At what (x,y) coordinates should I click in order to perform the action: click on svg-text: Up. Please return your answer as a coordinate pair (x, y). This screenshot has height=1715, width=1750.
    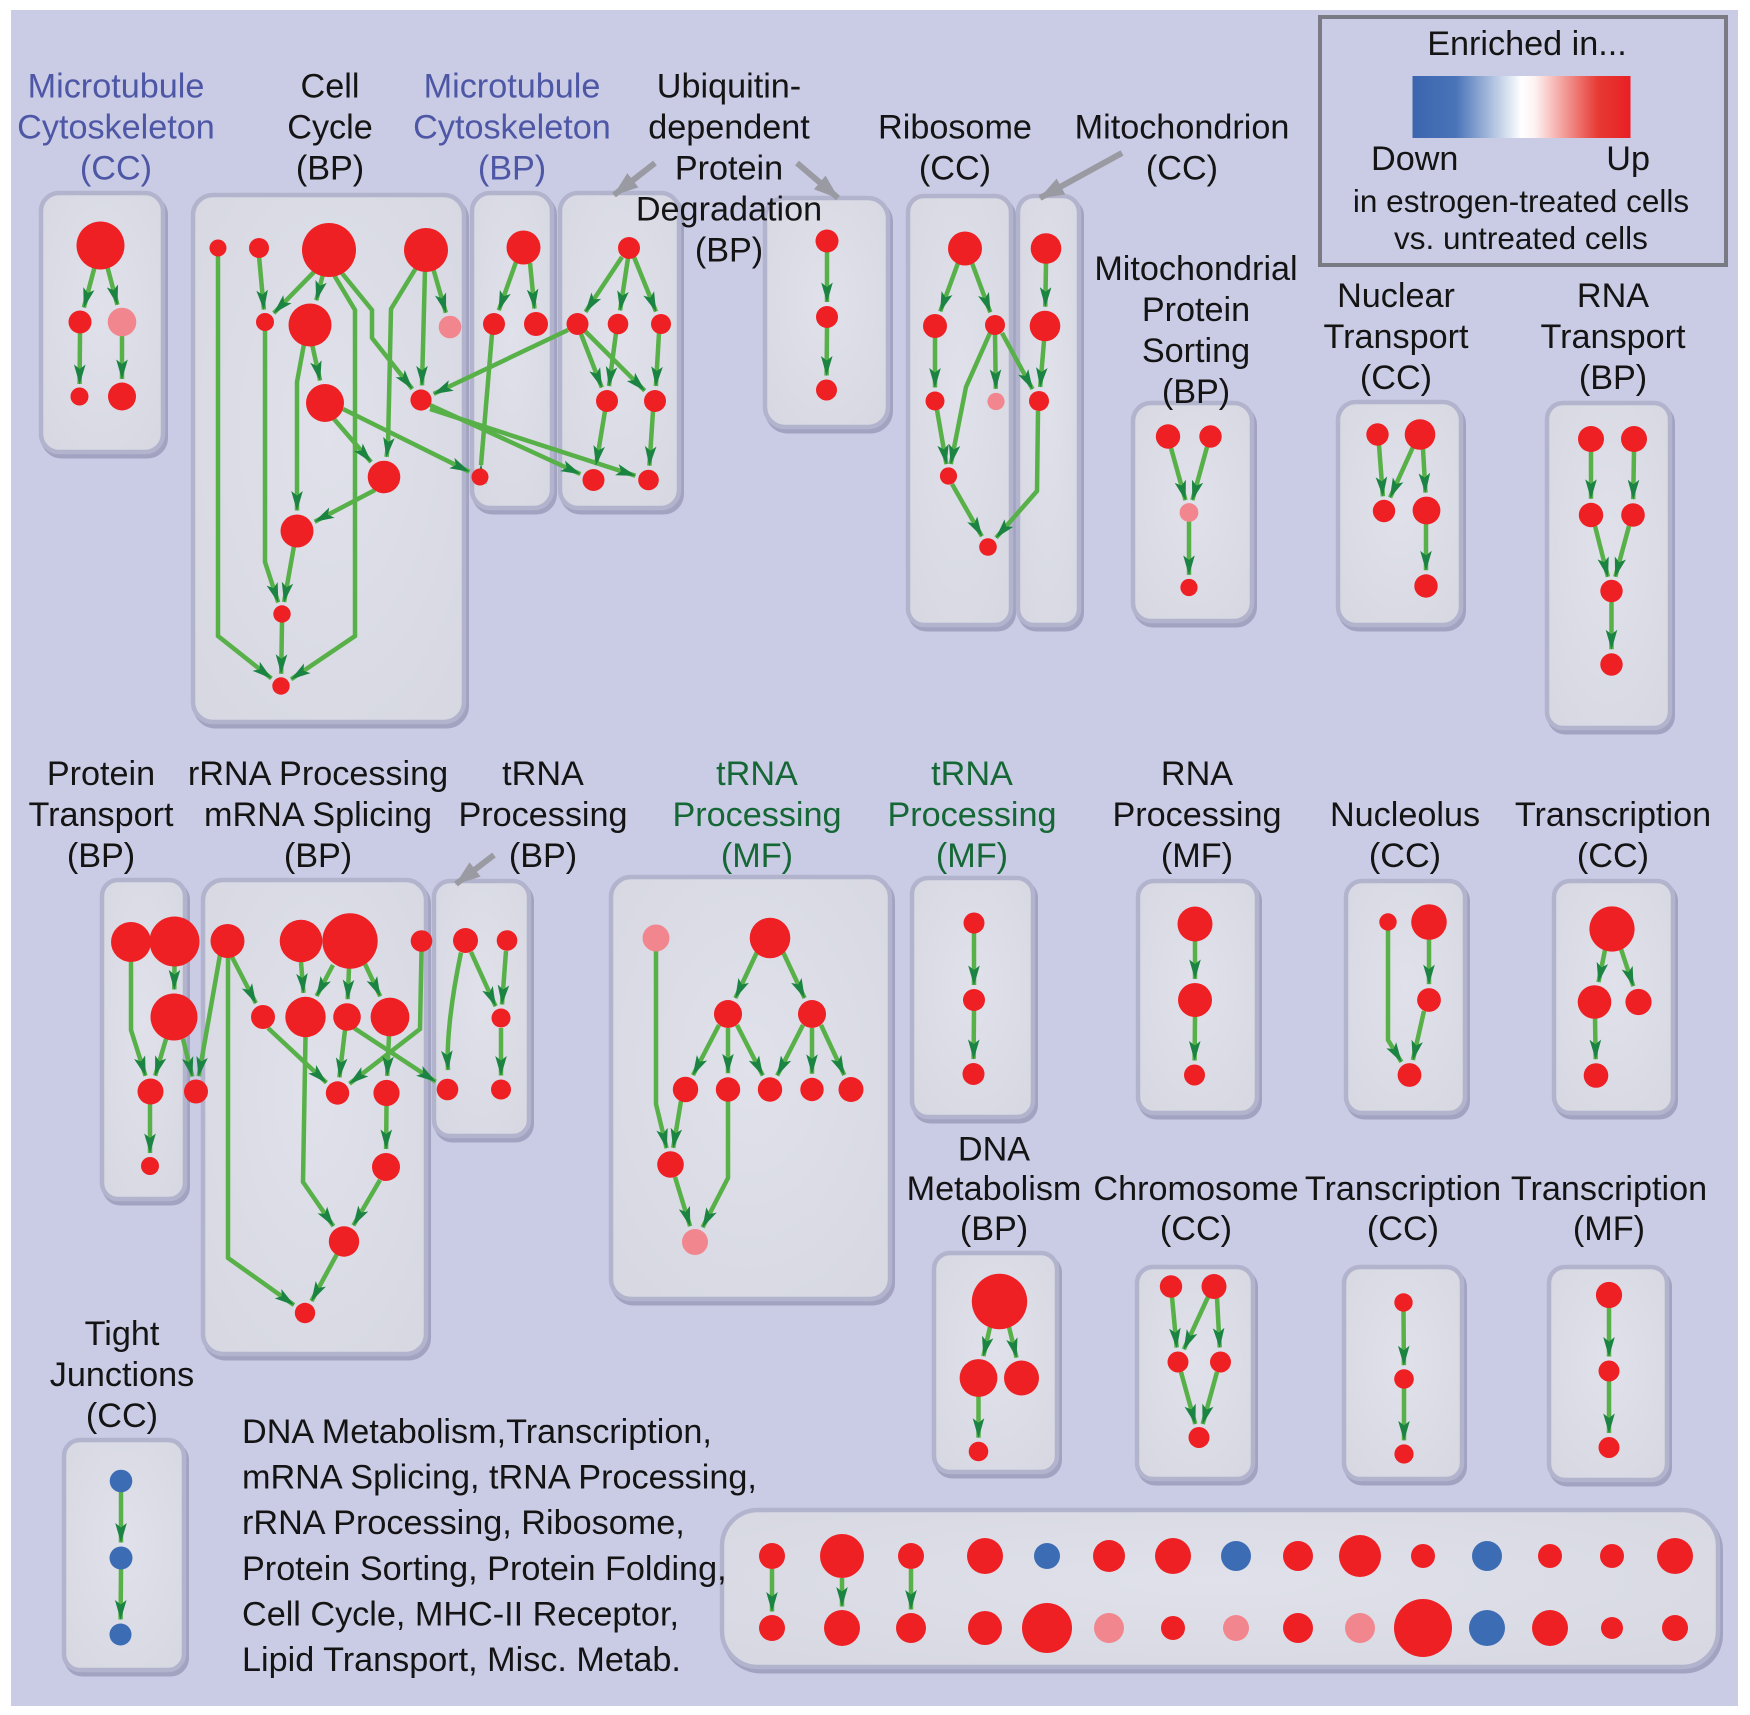
    Looking at the image, I should click on (1628, 159).